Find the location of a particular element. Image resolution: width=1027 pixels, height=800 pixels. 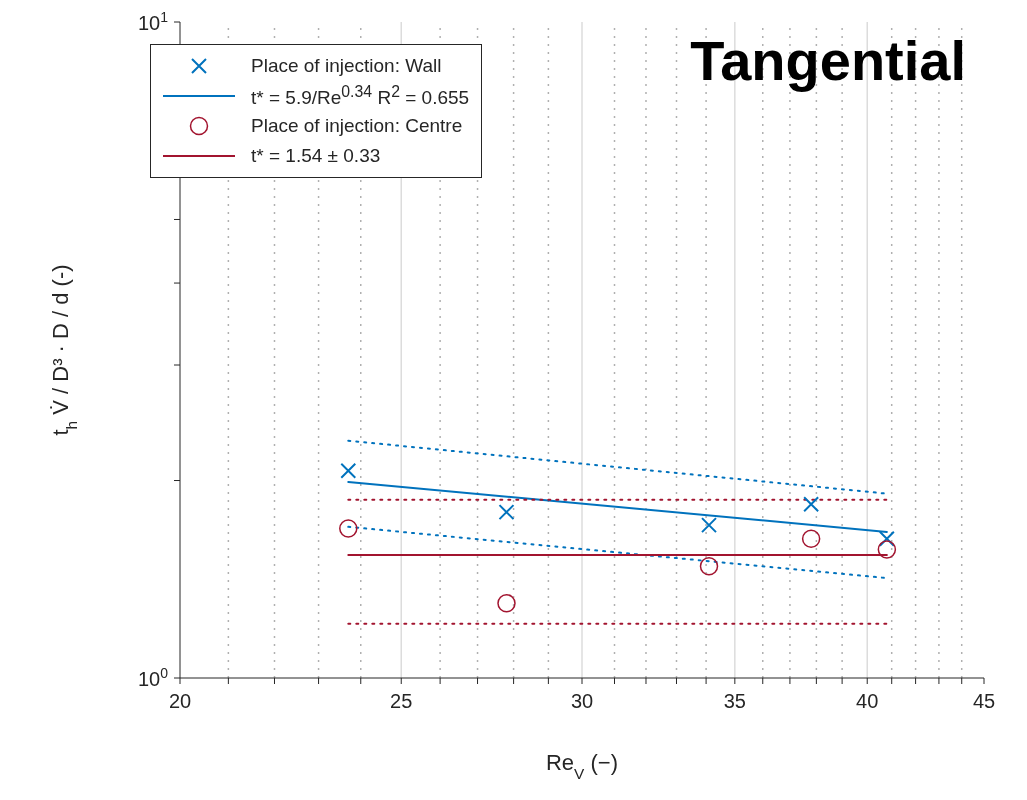

x-tick-label: 45 is located at coordinates (984, 701).